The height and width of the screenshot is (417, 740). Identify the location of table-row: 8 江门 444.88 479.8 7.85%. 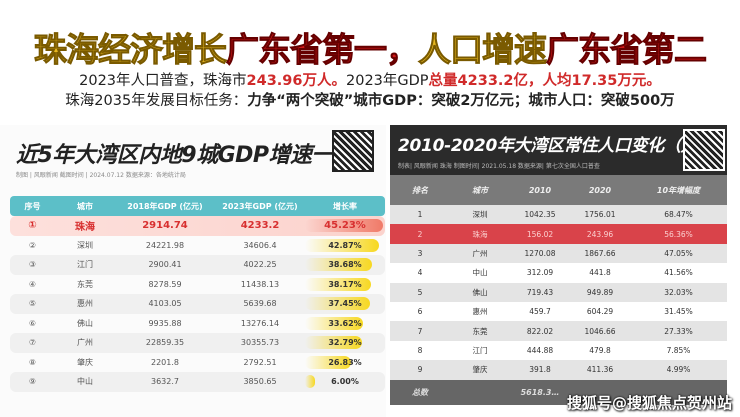
(558, 350).